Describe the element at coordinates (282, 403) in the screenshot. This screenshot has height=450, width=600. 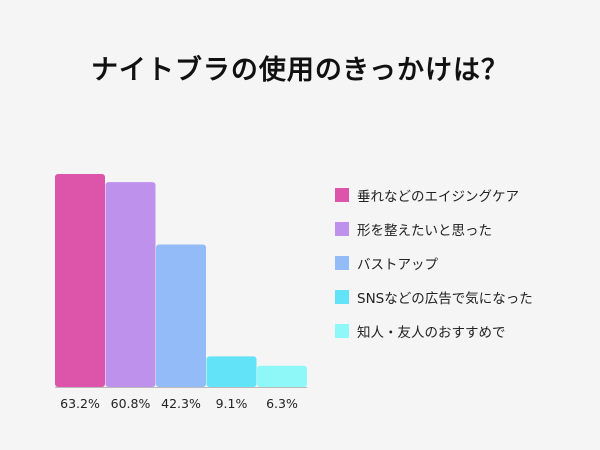
I see `value-label-5: 6.3%` at that location.